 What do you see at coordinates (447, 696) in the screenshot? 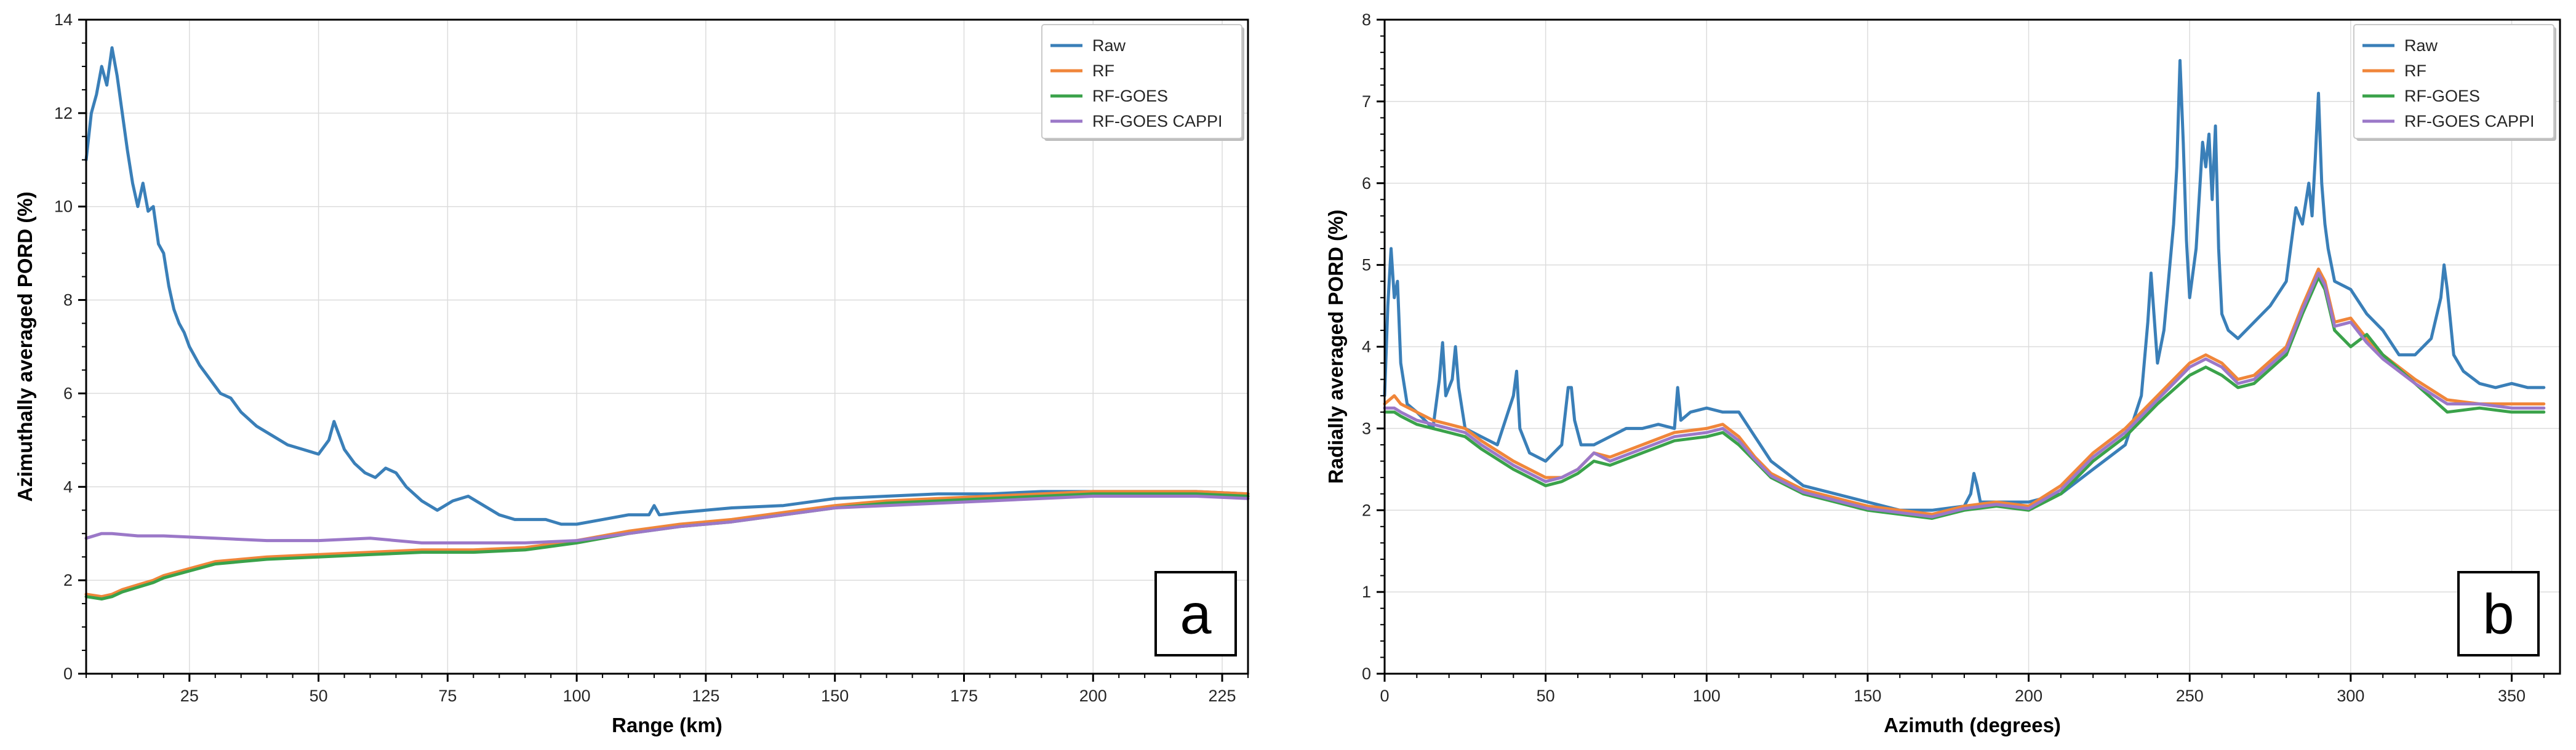
I see `x-tick-label: 75` at bounding box center [447, 696].